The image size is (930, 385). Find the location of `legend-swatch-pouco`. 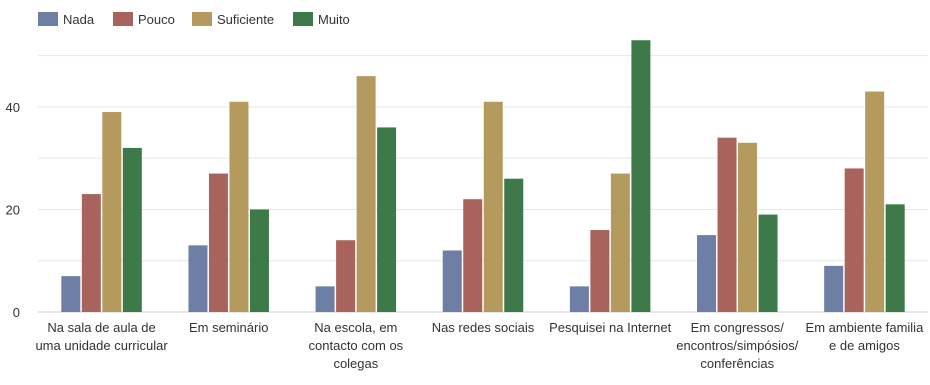

legend-swatch-pouco is located at coordinates (123, 19).